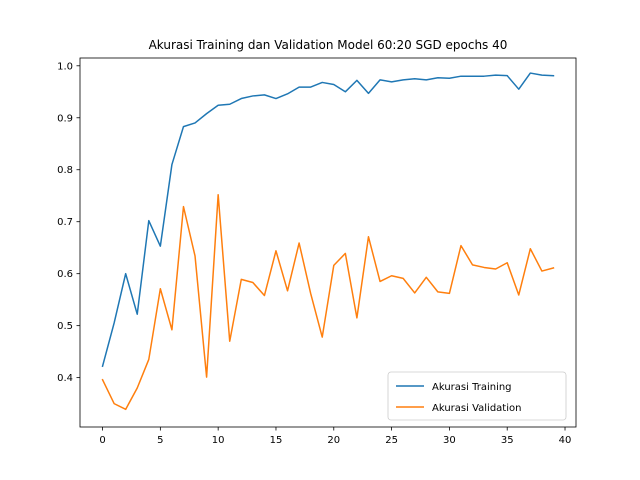 The height and width of the screenshot is (480, 640). I want to click on x-tick-label: 0, so click(102, 440).